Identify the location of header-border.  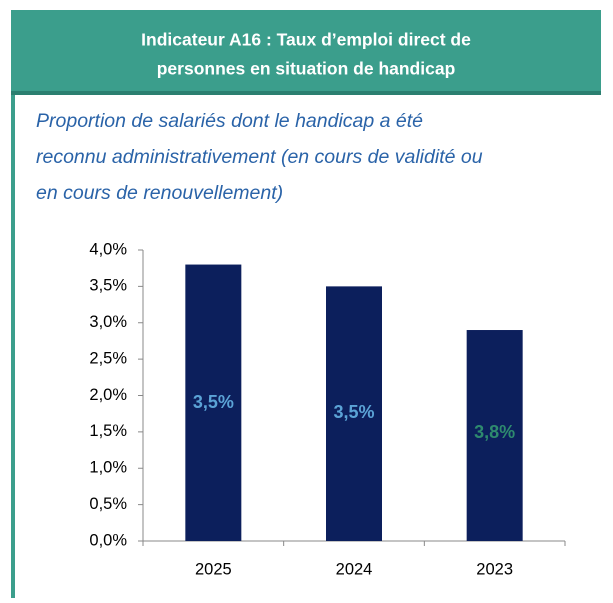
(306, 93).